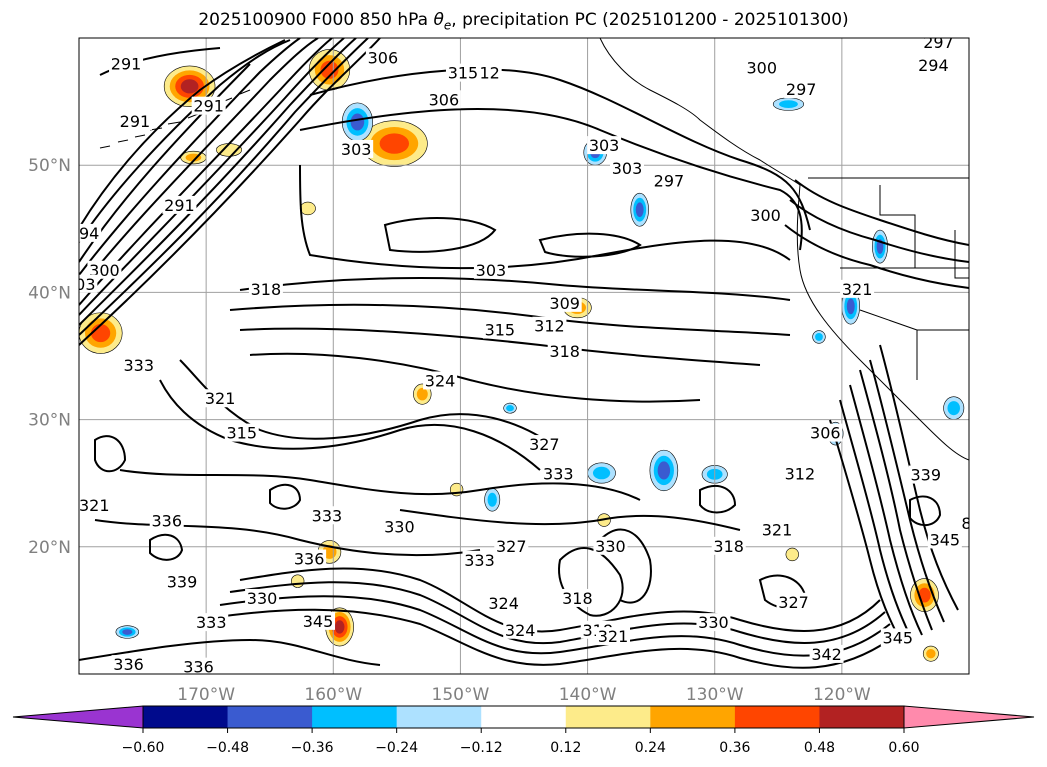 The image size is (1047, 767). What do you see at coordinates (491, 270) in the screenshot?
I see `contour-label: 303` at bounding box center [491, 270].